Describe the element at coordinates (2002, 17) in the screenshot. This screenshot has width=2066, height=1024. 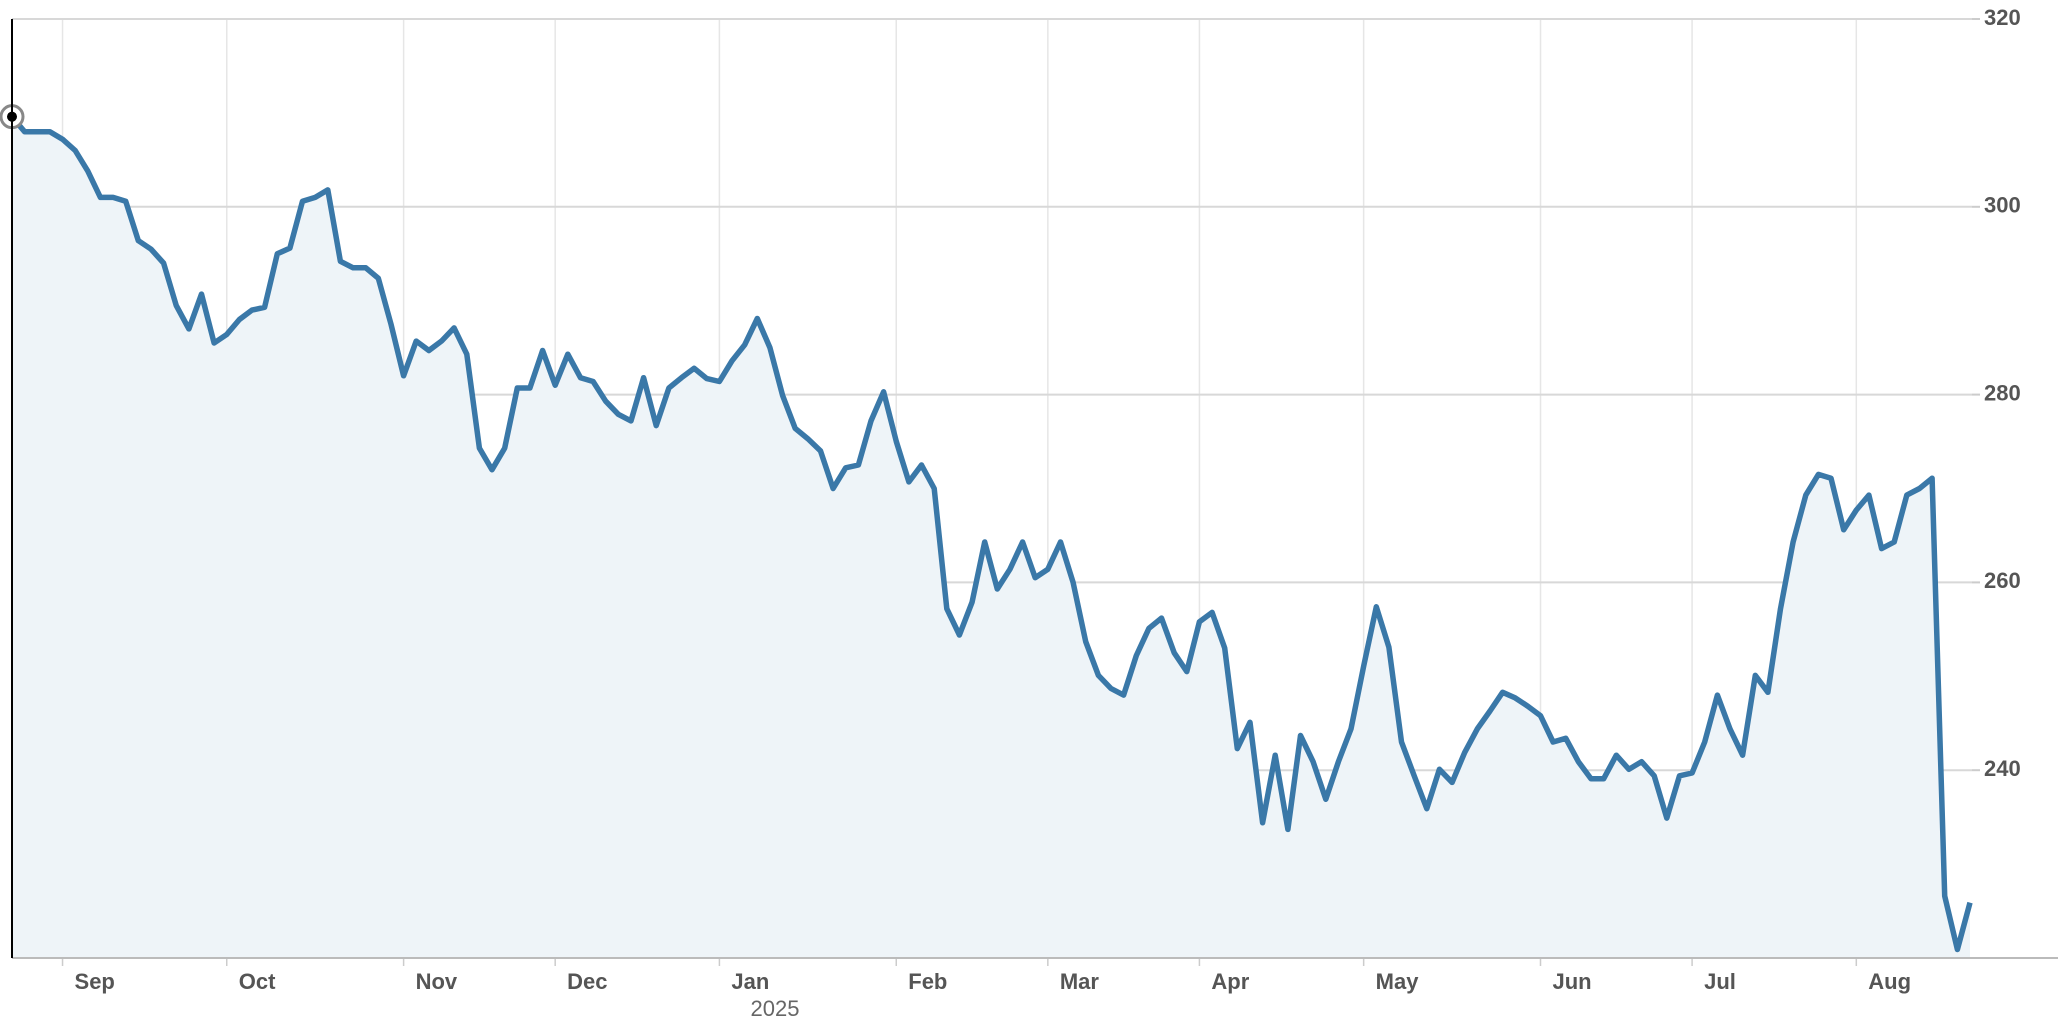
I see `y-tick-label: 320` at that location.